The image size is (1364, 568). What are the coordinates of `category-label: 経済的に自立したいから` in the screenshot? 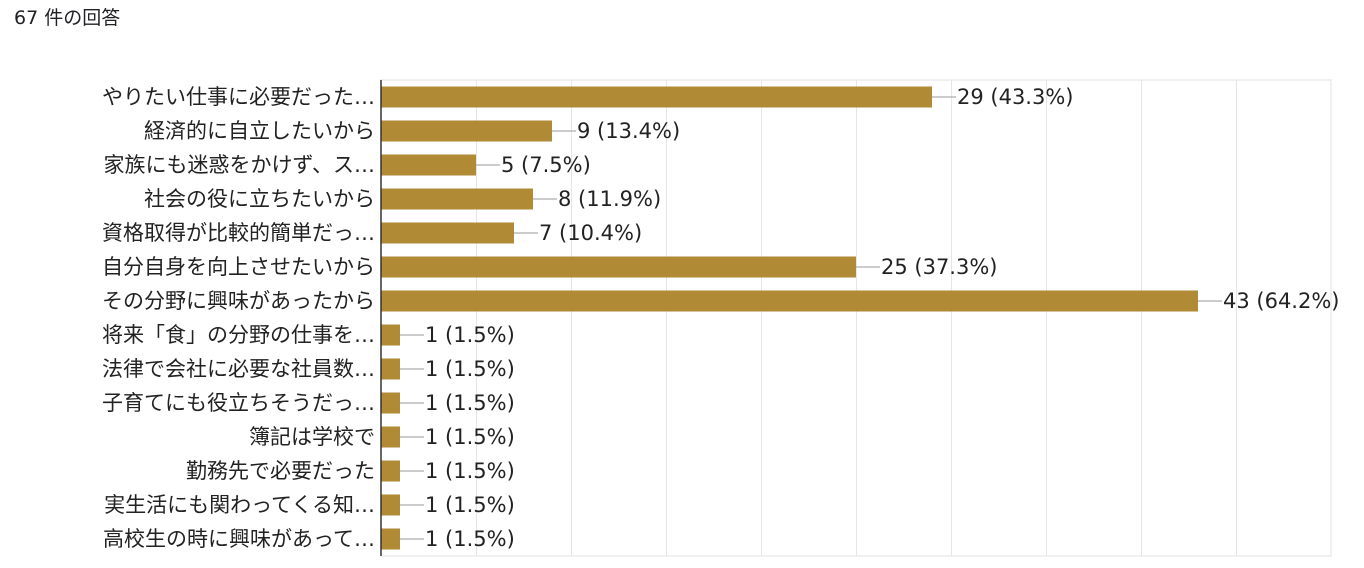 It's located at (259, 131).